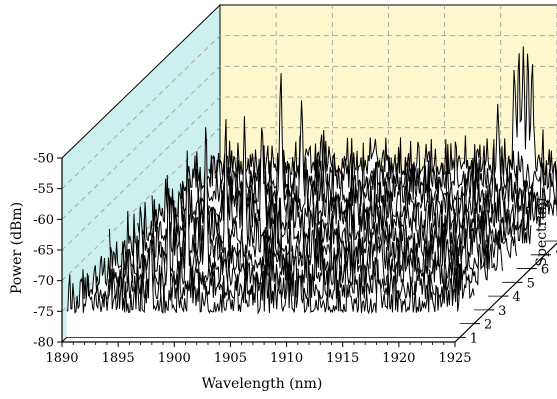 Image resolution: width=557 pixels, height=399 pixels. I want to click on y-axis-title: Power (dBm), so click(17, 248).